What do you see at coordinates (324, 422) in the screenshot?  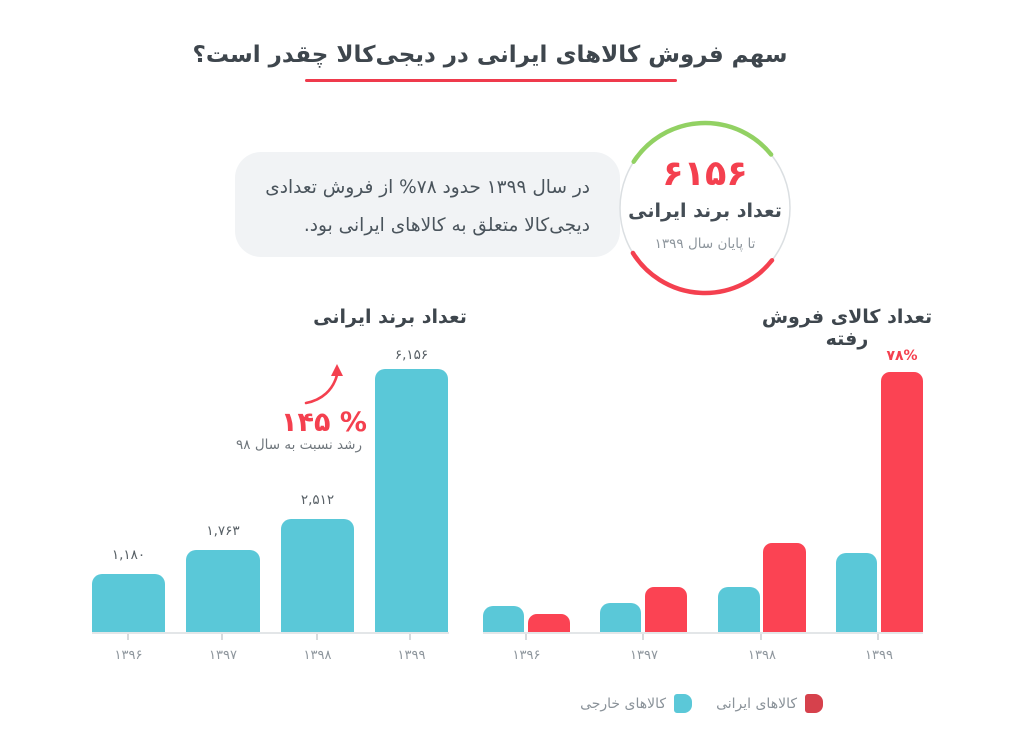 I see `growth-percent: ۱۴۵ %` at bounding box center [324, 422].